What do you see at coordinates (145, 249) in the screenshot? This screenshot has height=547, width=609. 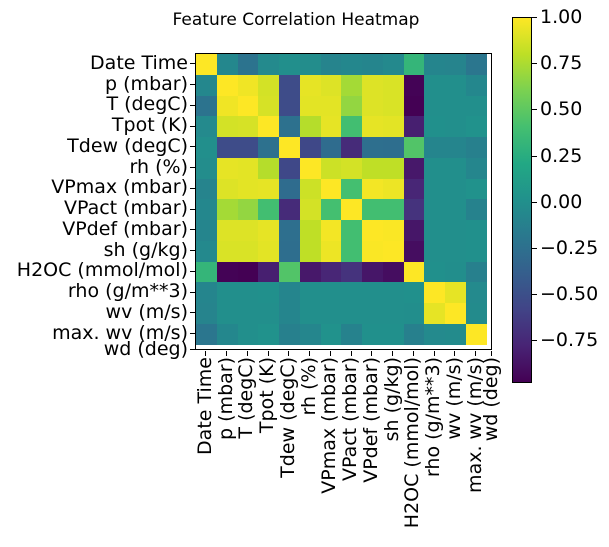 I see `y-tick-label: sh (g/kg)` at bounding box center [145, 249].